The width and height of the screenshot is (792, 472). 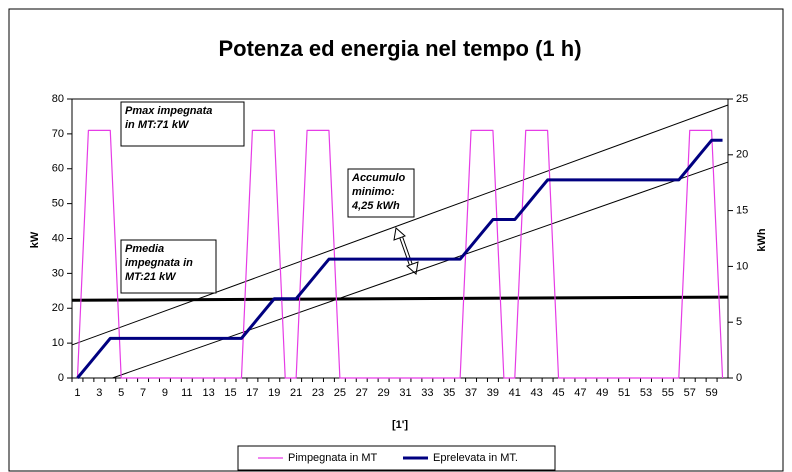 I want to click on x-tick-label: 35, so click(x=449, y=393).